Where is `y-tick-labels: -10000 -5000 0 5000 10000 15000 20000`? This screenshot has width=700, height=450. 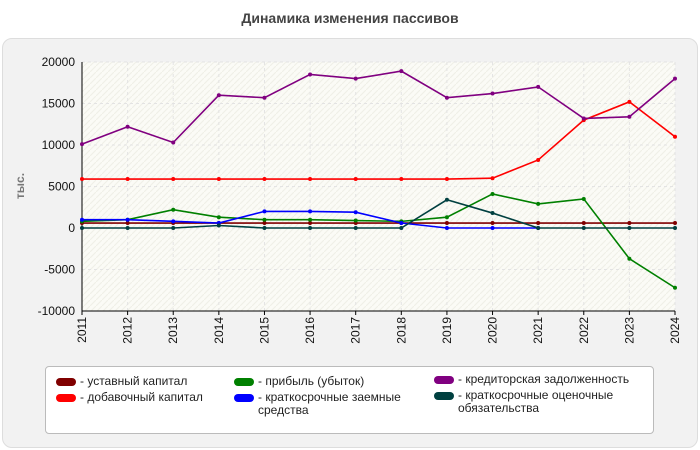 y-tick-labels: -10000 -5000 0 5000 10000 15000 20000 is located at coordinates (57, 186).